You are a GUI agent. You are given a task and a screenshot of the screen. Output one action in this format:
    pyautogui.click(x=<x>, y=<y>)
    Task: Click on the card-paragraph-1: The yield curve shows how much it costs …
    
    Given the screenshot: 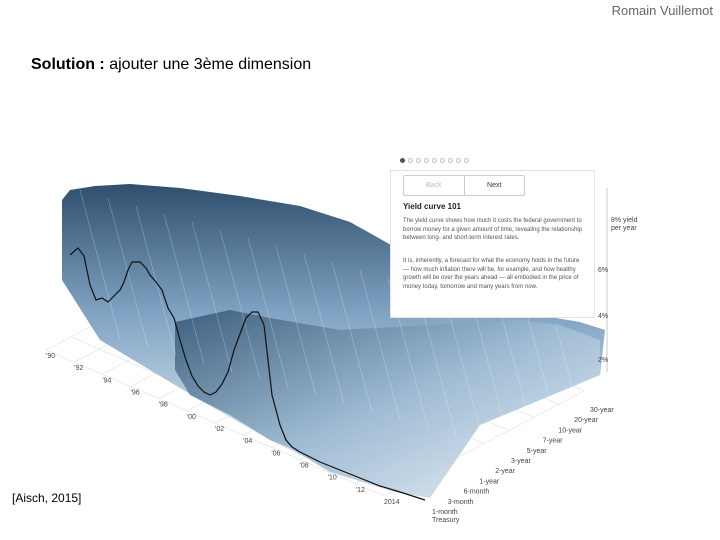 What is the action you would take?
    pyautogui.click(x=493, y=229)
    